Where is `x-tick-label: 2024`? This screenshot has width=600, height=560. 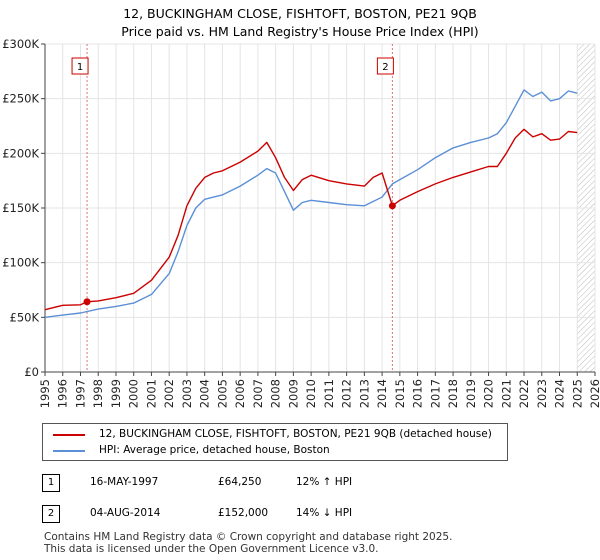
x-tick-label: 2024 is located at coordinates (560, 393).